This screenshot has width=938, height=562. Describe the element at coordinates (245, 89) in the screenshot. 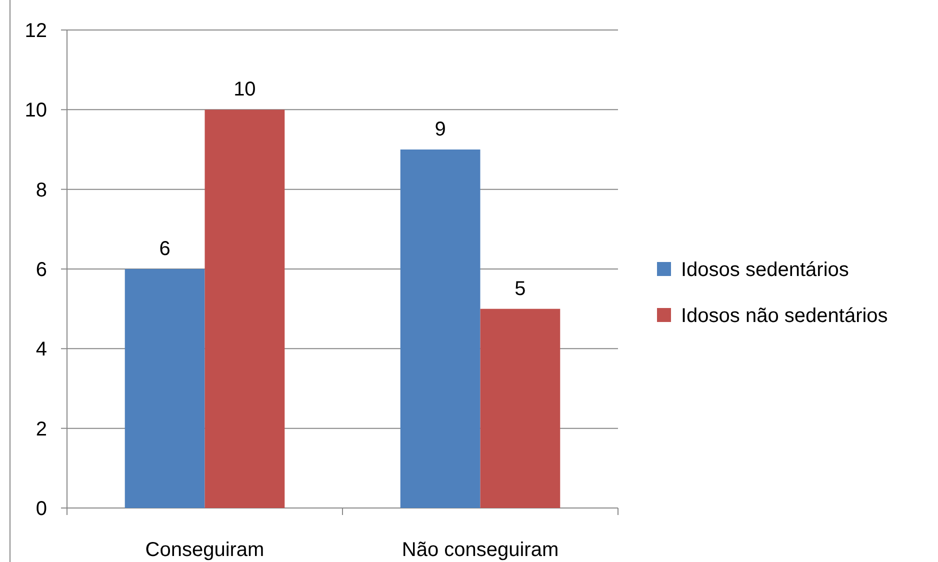

I see `data-label: 10` at that location.